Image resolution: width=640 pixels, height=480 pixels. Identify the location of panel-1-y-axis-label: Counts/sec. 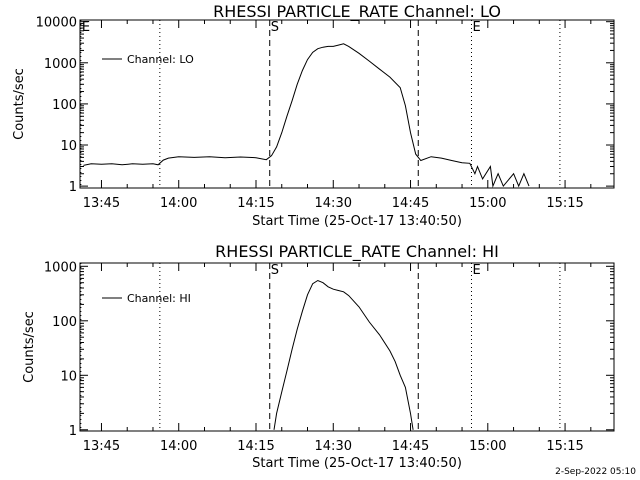
(19, 104).